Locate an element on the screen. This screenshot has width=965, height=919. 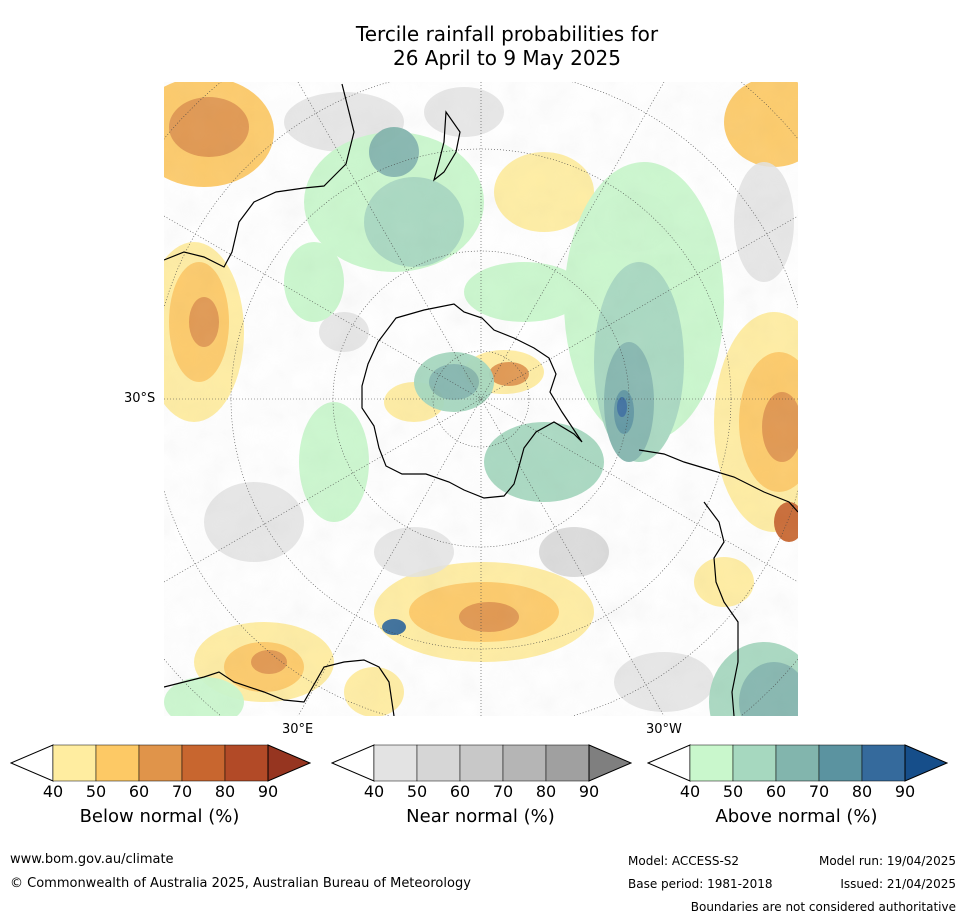
australia-coast is located at coordinates (259, 175).